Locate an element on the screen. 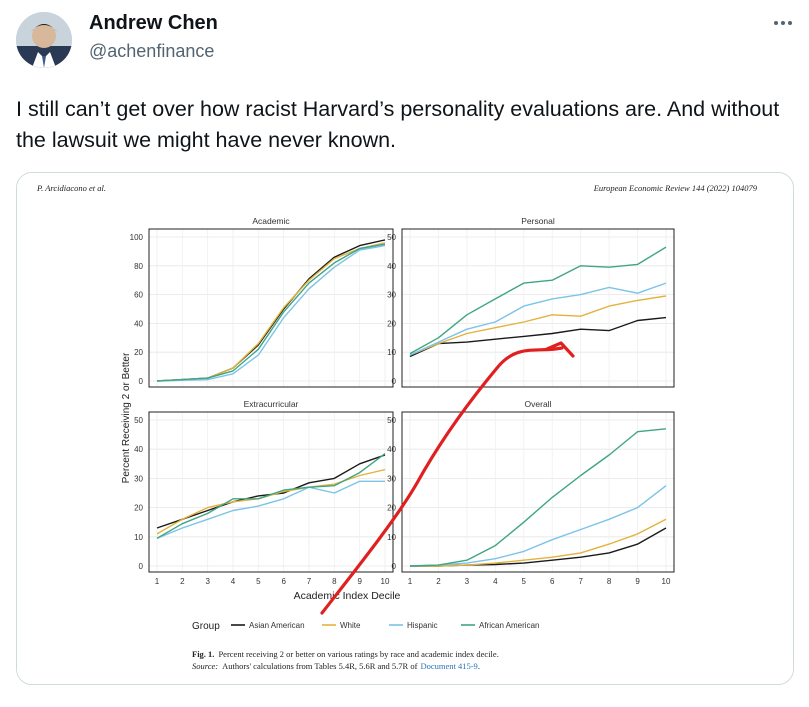 The image size is (809, 707). figure-header-left: P. Arcidiacono et al. is located at coordinates (71, 188).